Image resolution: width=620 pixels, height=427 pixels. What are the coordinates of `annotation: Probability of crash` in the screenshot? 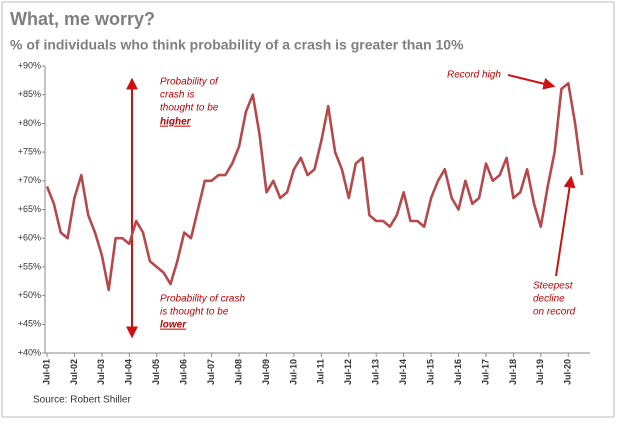 It's located at (202, 299).